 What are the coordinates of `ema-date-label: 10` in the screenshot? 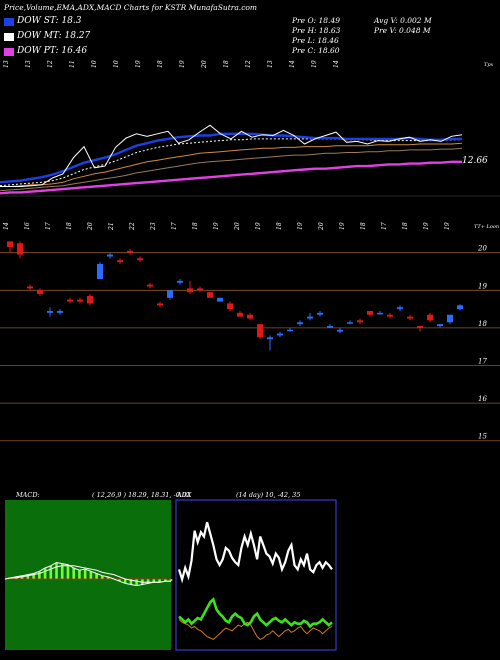 It's located at (94, 64).